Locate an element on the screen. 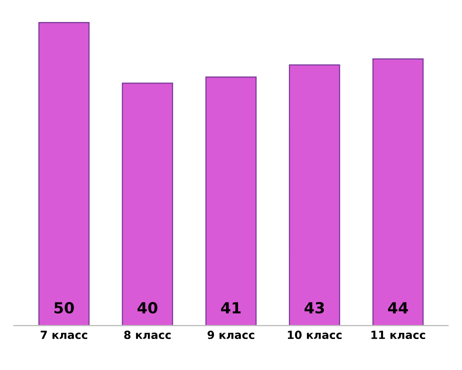  x-tick-label: 8 класс is located at coordinates (147, 335).